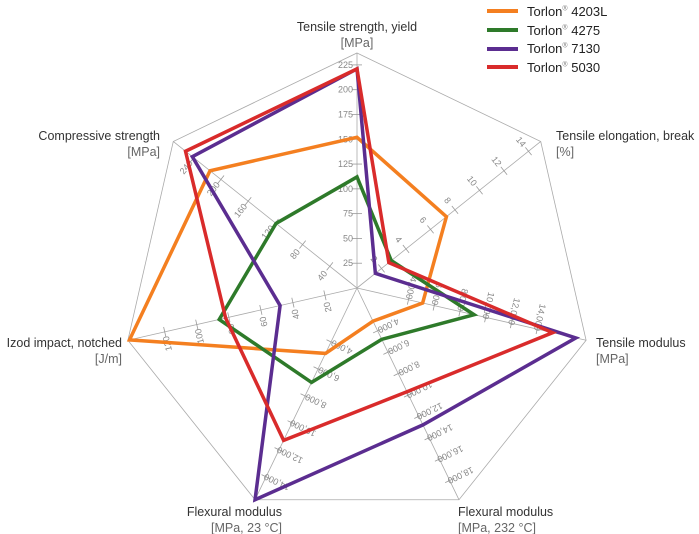 The height and width of the screenshot is (534, 699). I want to click on tick-label: 16,000, so click(450, 453).